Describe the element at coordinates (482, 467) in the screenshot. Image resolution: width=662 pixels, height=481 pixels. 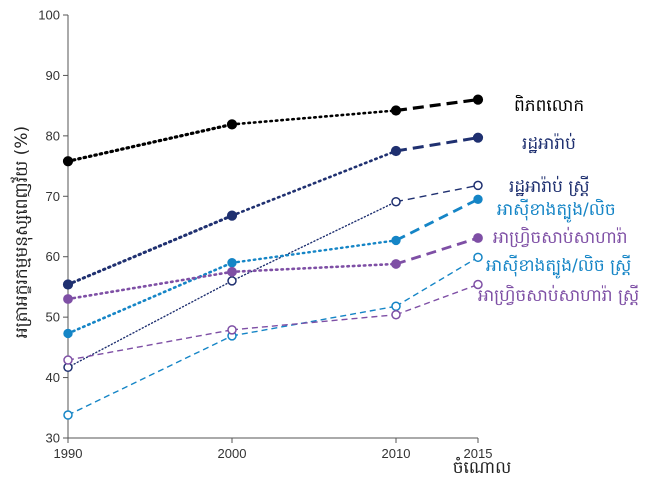
I see `x-axis-title: ចំណោល` at that location.